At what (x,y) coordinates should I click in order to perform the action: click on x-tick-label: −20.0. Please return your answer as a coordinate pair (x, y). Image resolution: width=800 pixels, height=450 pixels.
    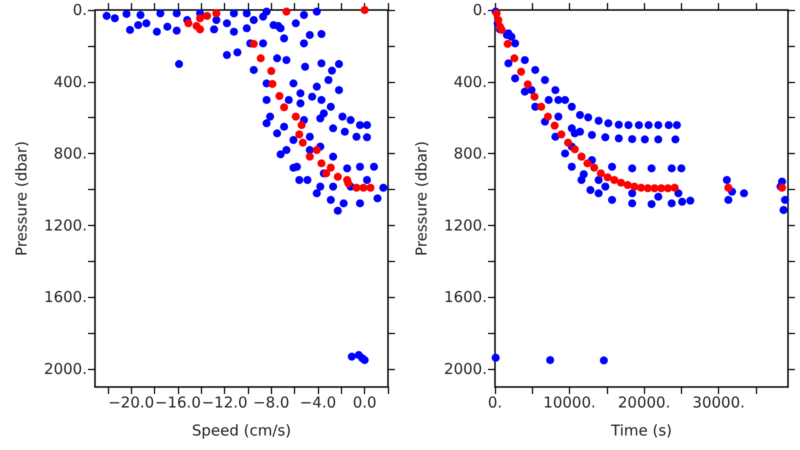
    Looking at the image, I should click on (131, 403).